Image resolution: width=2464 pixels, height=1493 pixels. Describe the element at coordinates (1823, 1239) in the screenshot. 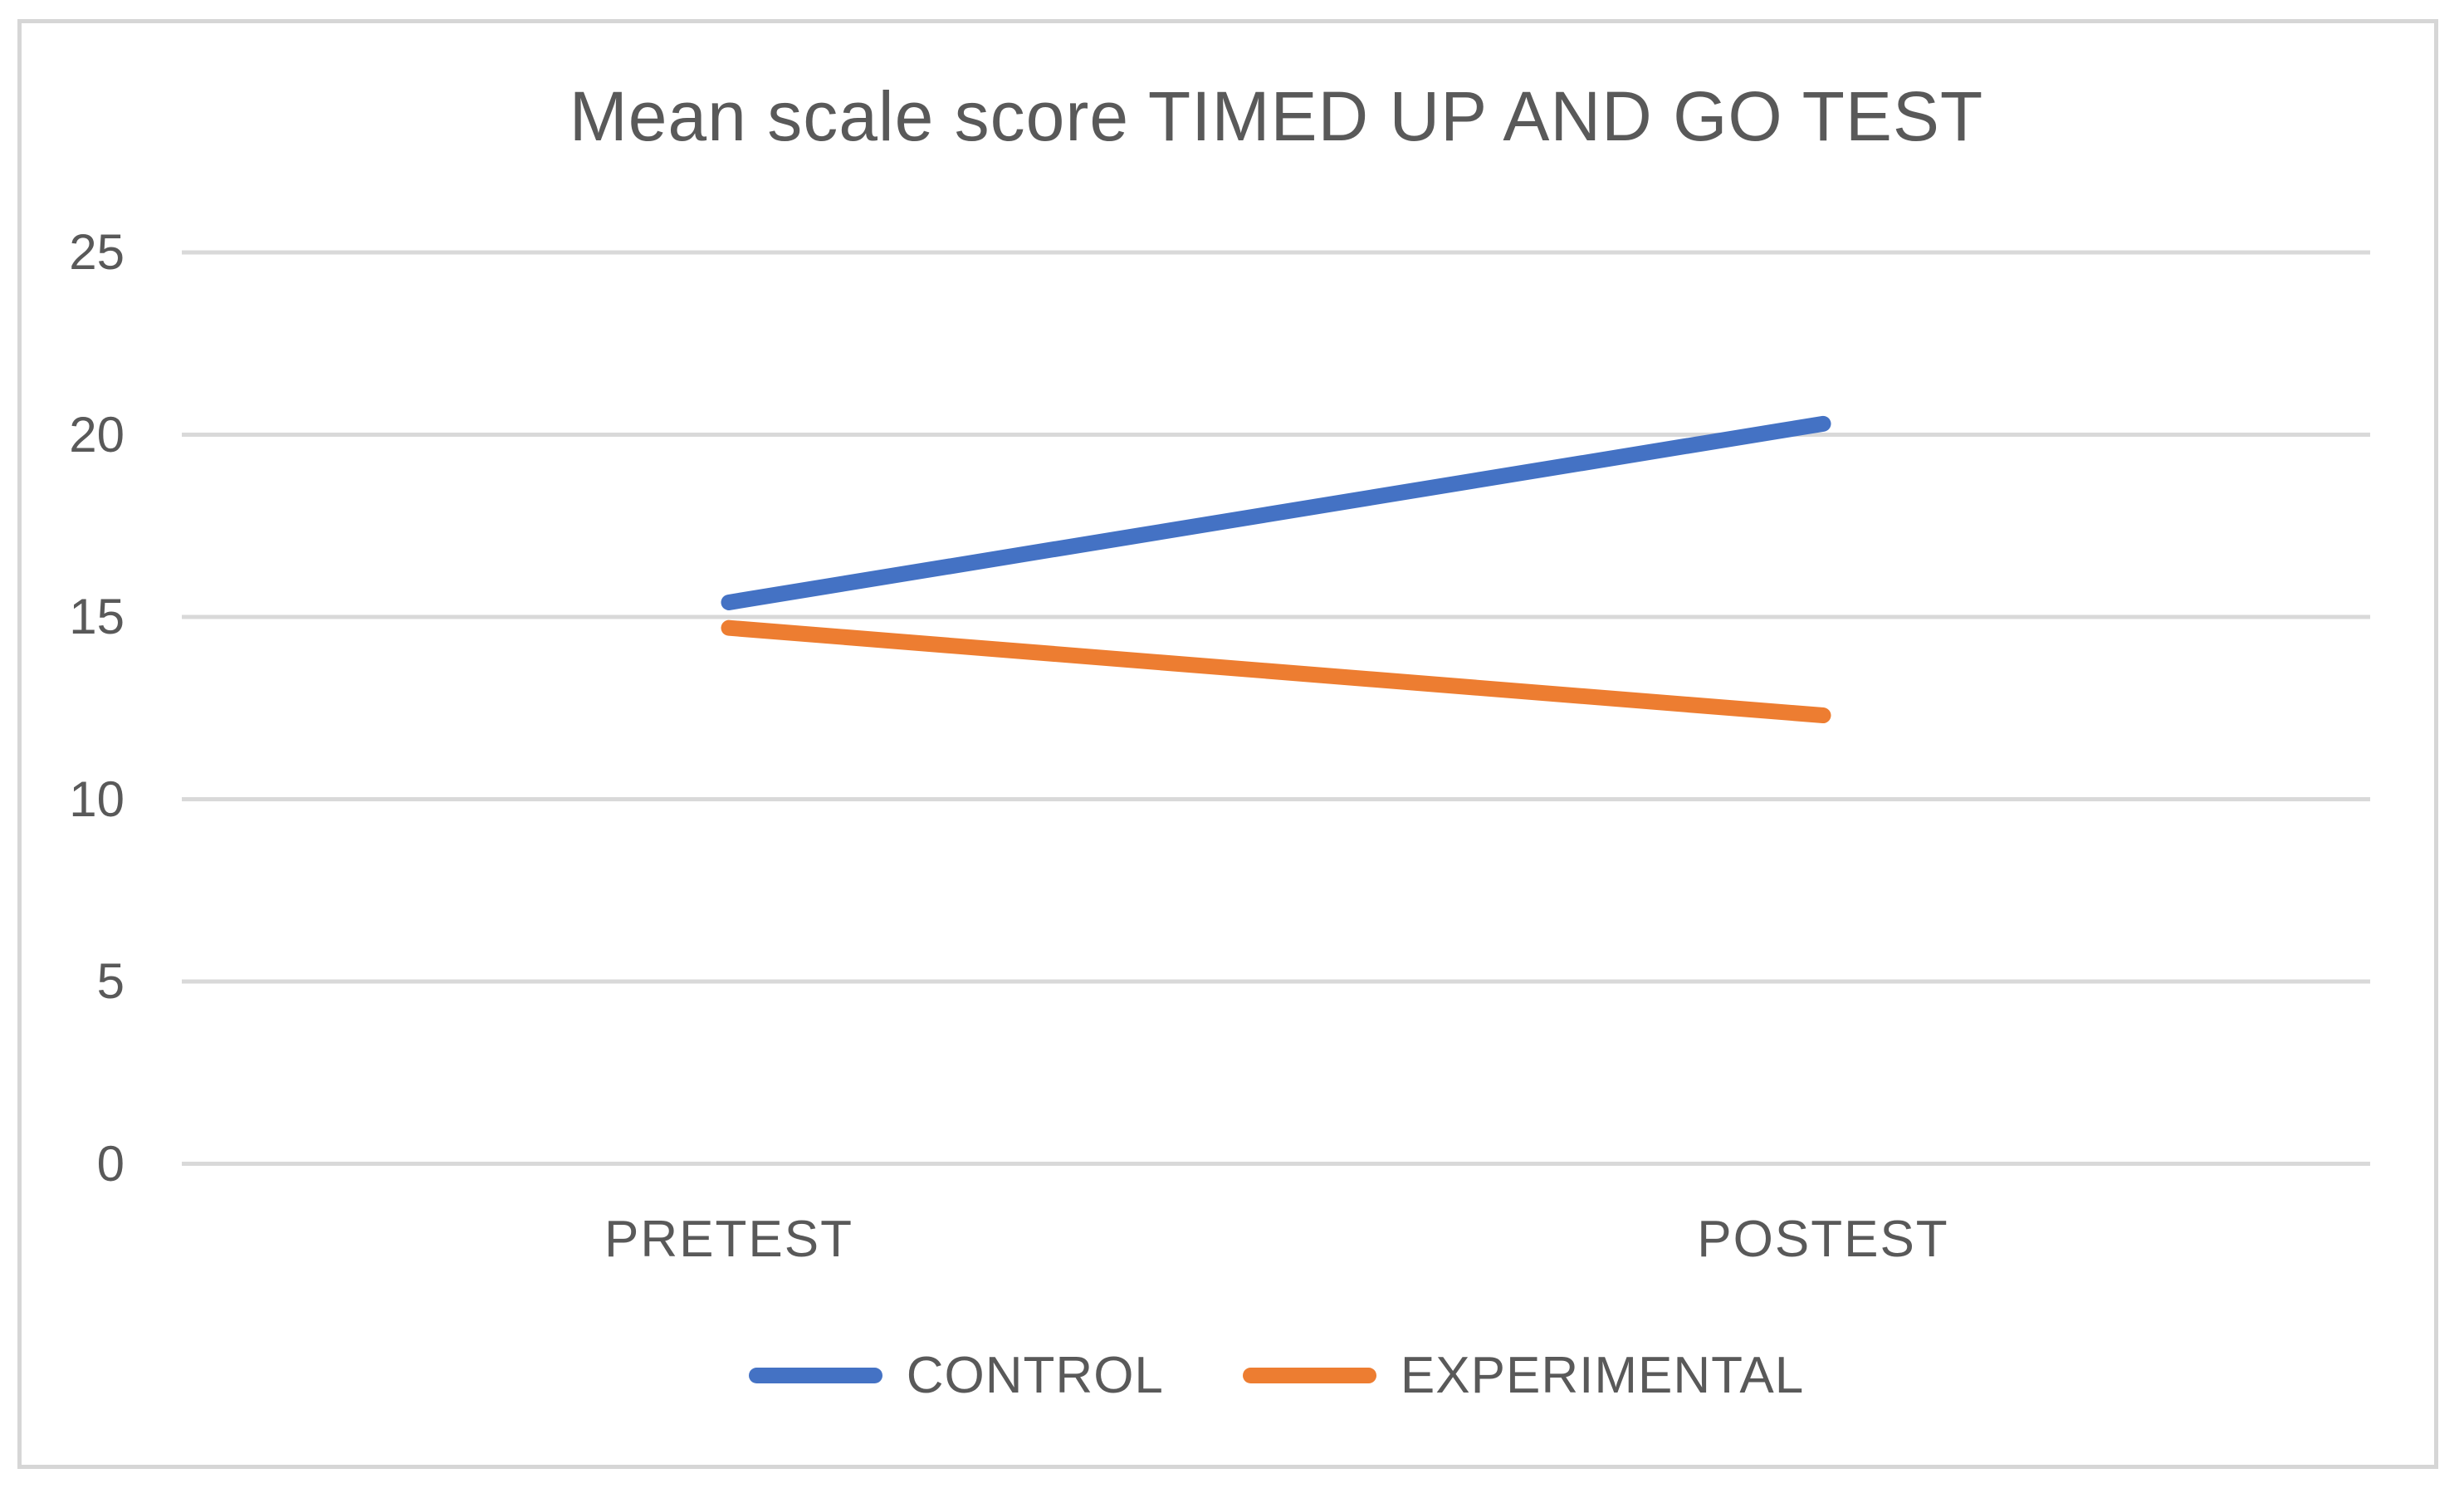

I see `x-axis-category-label: POSTEST` at that location.